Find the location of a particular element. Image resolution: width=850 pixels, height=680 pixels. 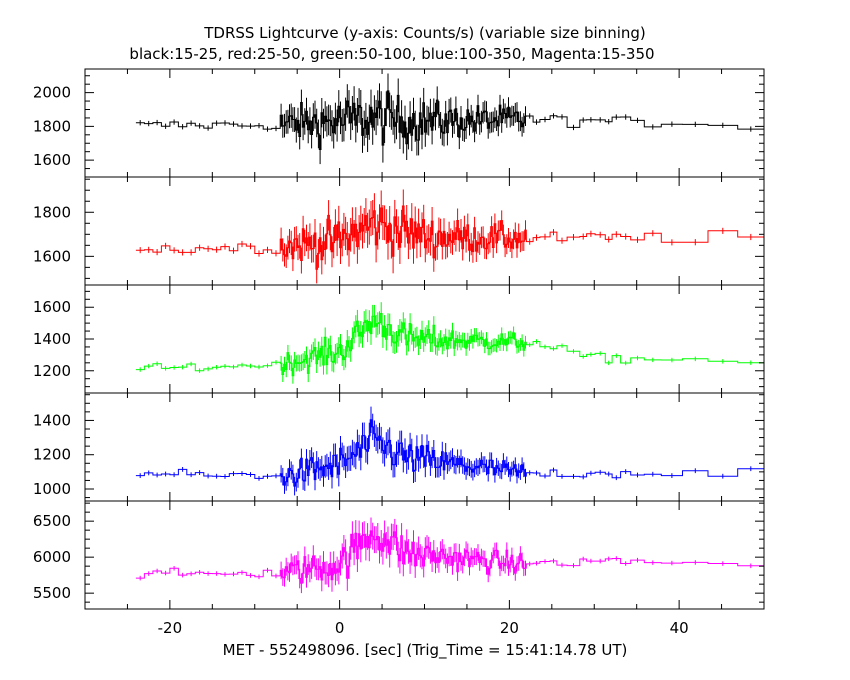

panel-5: 5500 6000 6500 is located at coordinates (399, 555).